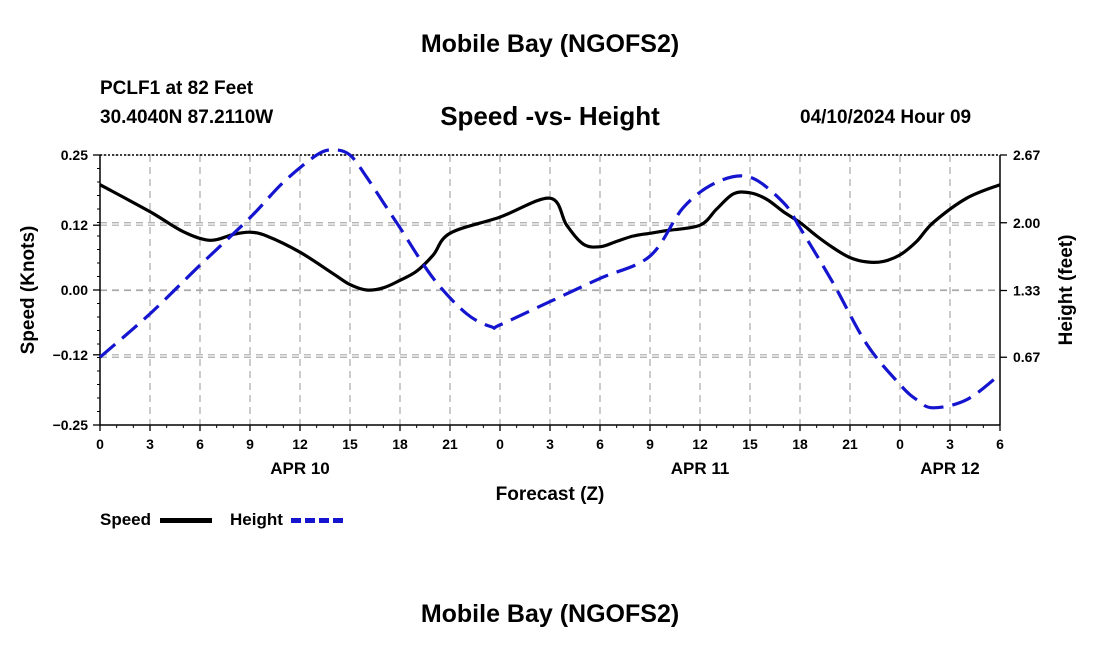 This screenshot has height=650, width=1100. I want to click on y2-tick-label: 2.67, so click(1026, 155).